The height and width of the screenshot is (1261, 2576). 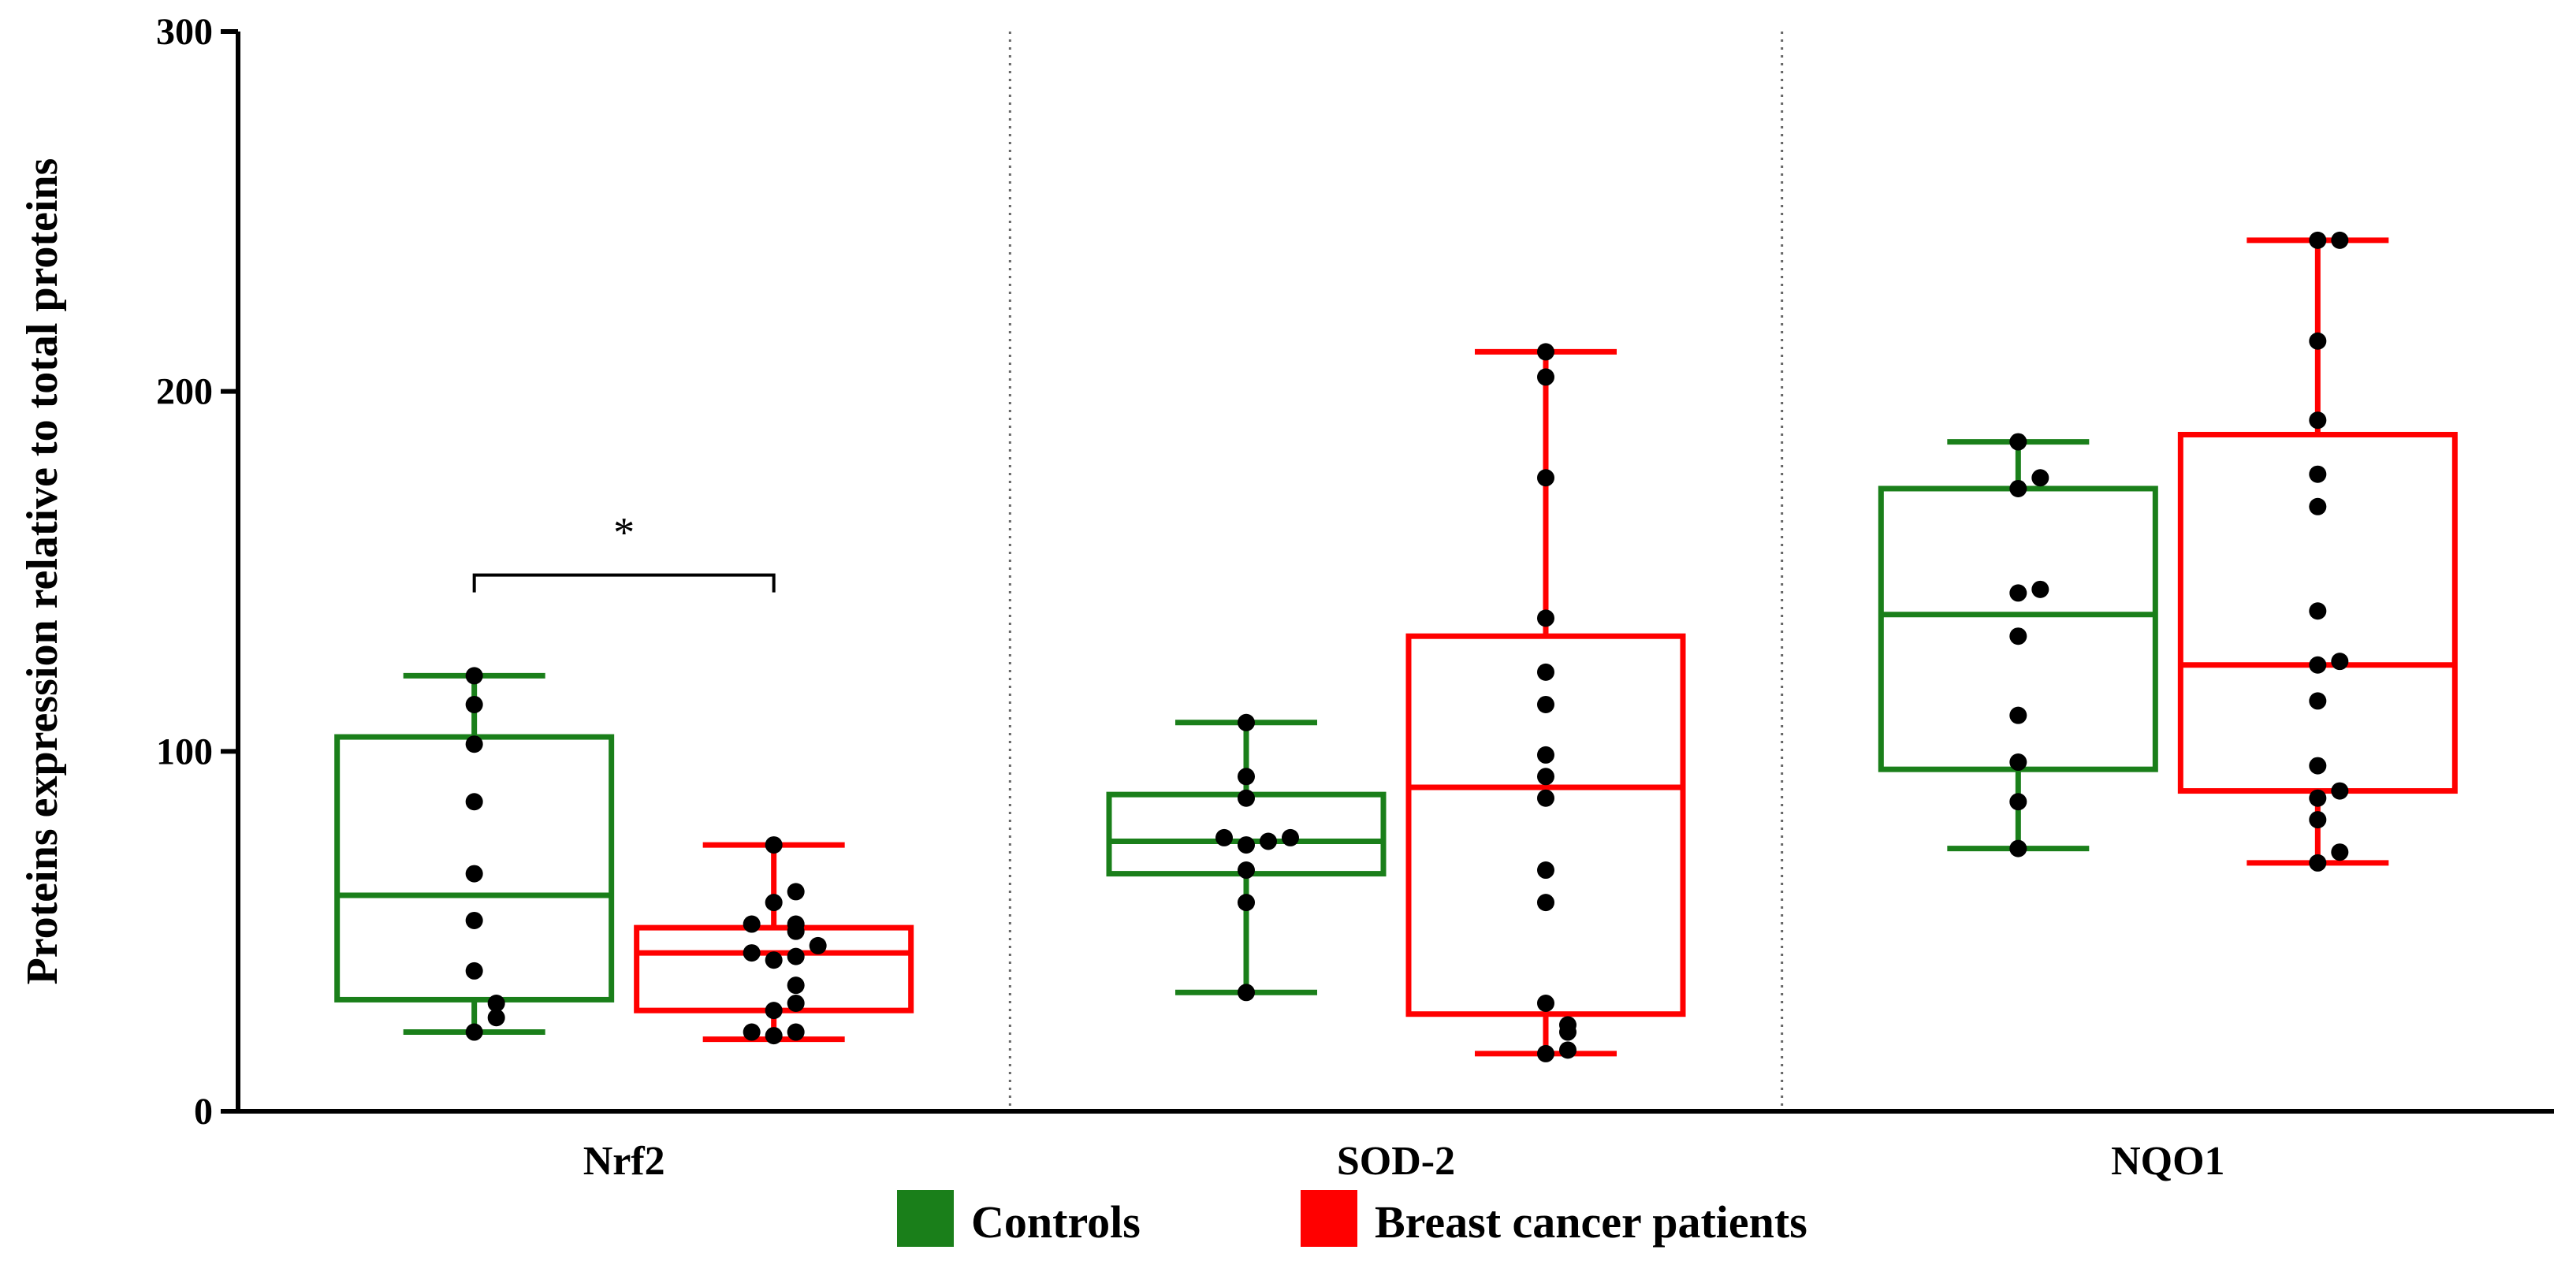 I want to click on category-labels: Nrf2 SOD-2 NQO1, so click(x=1404, y=1161).